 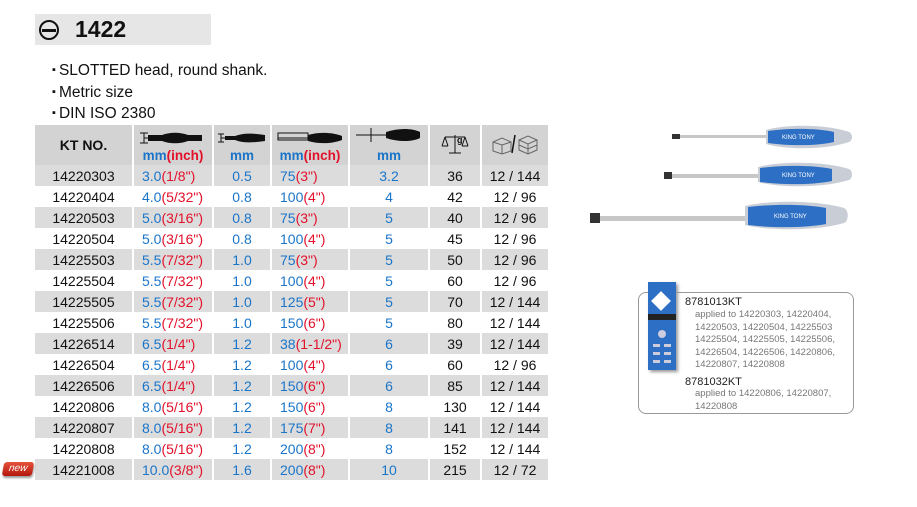 I want to click on header-tip-thickness: mm, so click(x=242, y=145).